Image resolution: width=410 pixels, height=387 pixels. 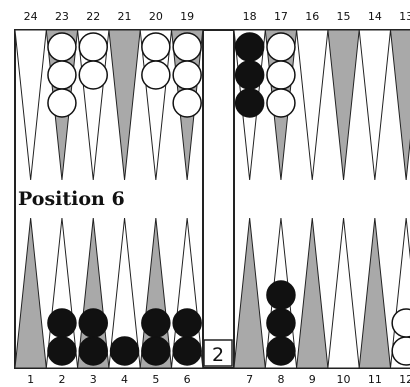 I want to click on point-number: 6, so click(x=187, y=379).